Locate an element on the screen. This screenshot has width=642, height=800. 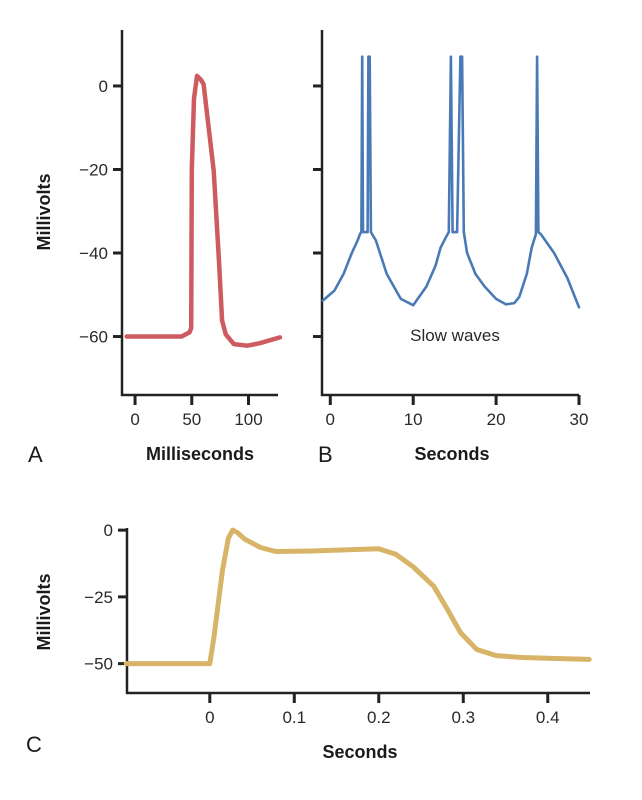
y-tick-label: −50 is located at coordinates (98, 664).